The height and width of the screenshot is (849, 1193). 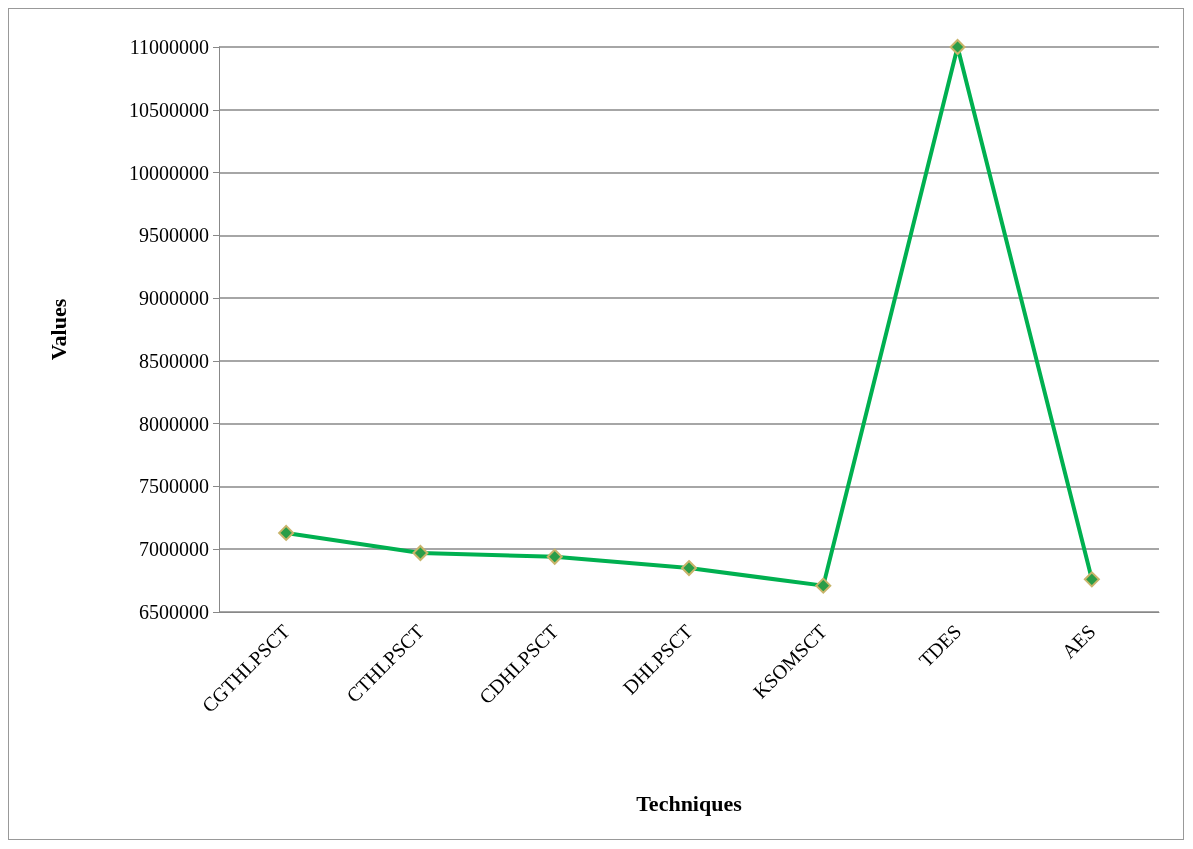 What do you see at coordinates (174, 423) in the screenshot?
I see `y-tick-label: 8000000` at bounding box center [174, 423].